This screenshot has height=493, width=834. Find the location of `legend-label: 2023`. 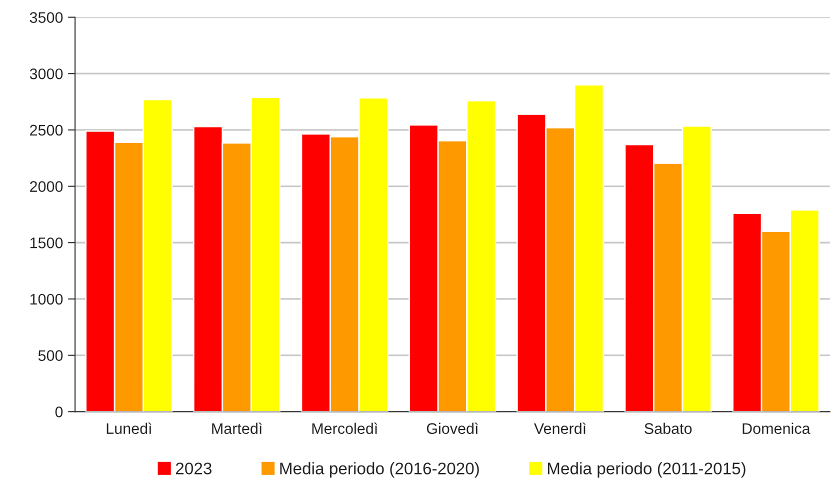

legend-label: 2023 is located at coordinates (194, 468).